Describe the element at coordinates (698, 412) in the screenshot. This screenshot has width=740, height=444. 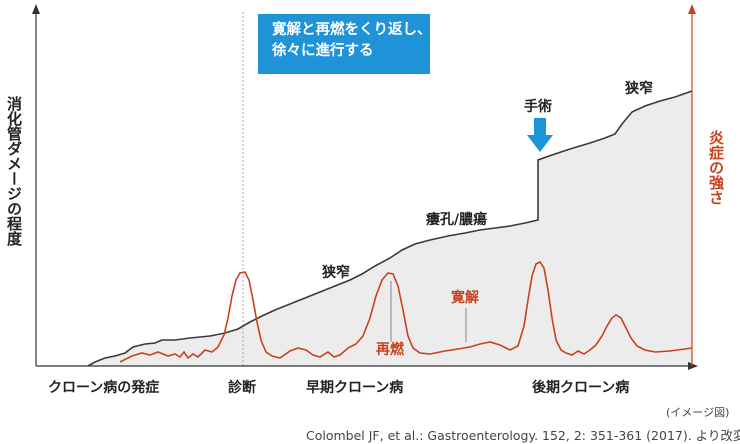
I see `image-note: (イメージ図)` at that location.